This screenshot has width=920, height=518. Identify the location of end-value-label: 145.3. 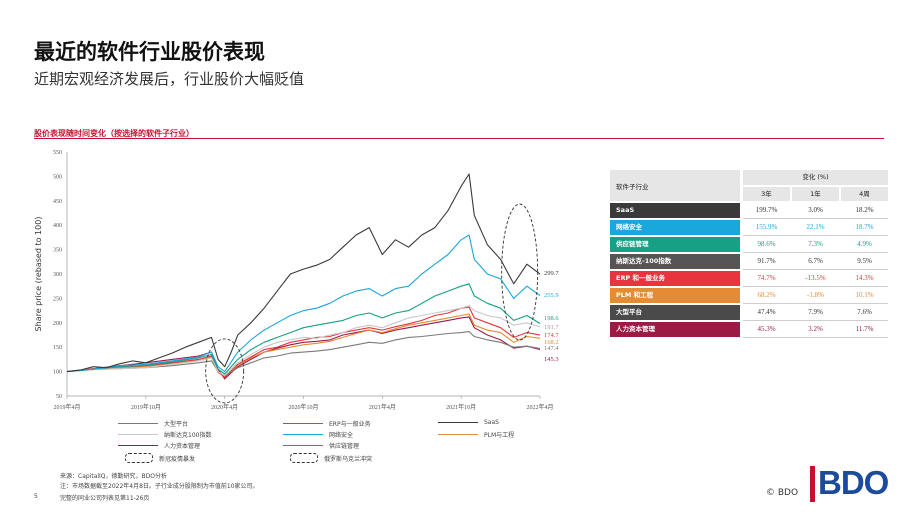
(551, 359).